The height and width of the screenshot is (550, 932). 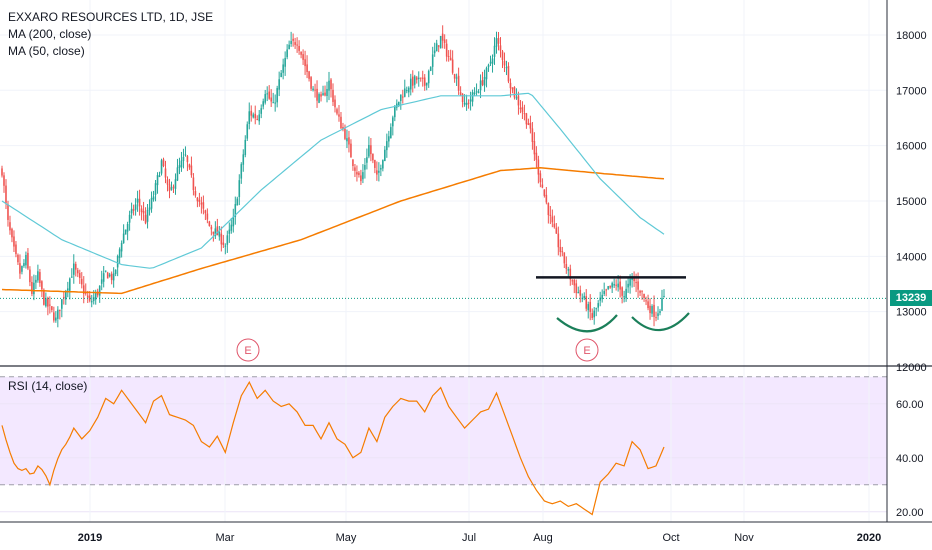 I want to click on symbol-title: EXXARO RESOURCES LTD, 1D, JSE, so click(x=111, y=17).